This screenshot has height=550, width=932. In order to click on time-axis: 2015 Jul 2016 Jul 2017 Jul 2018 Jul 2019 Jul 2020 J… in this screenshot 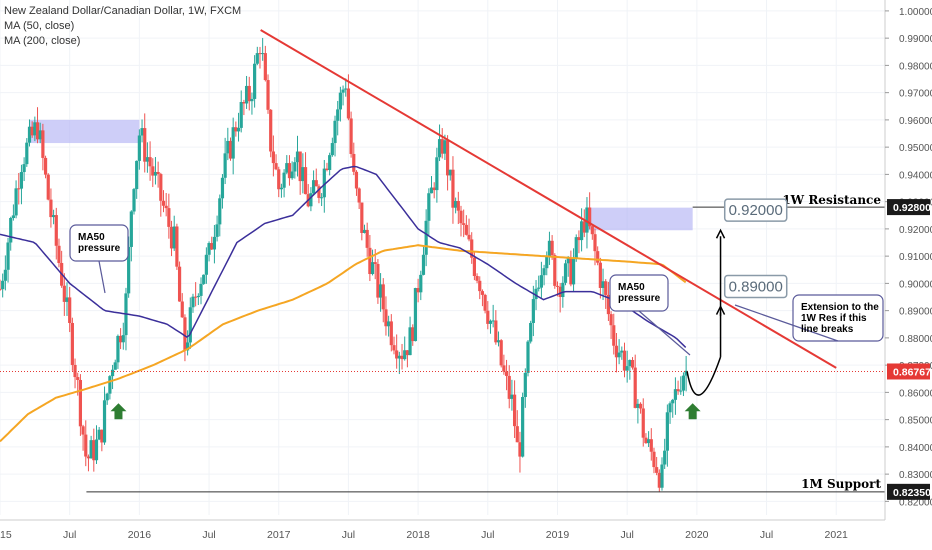, I will do `click(442, 534)`.